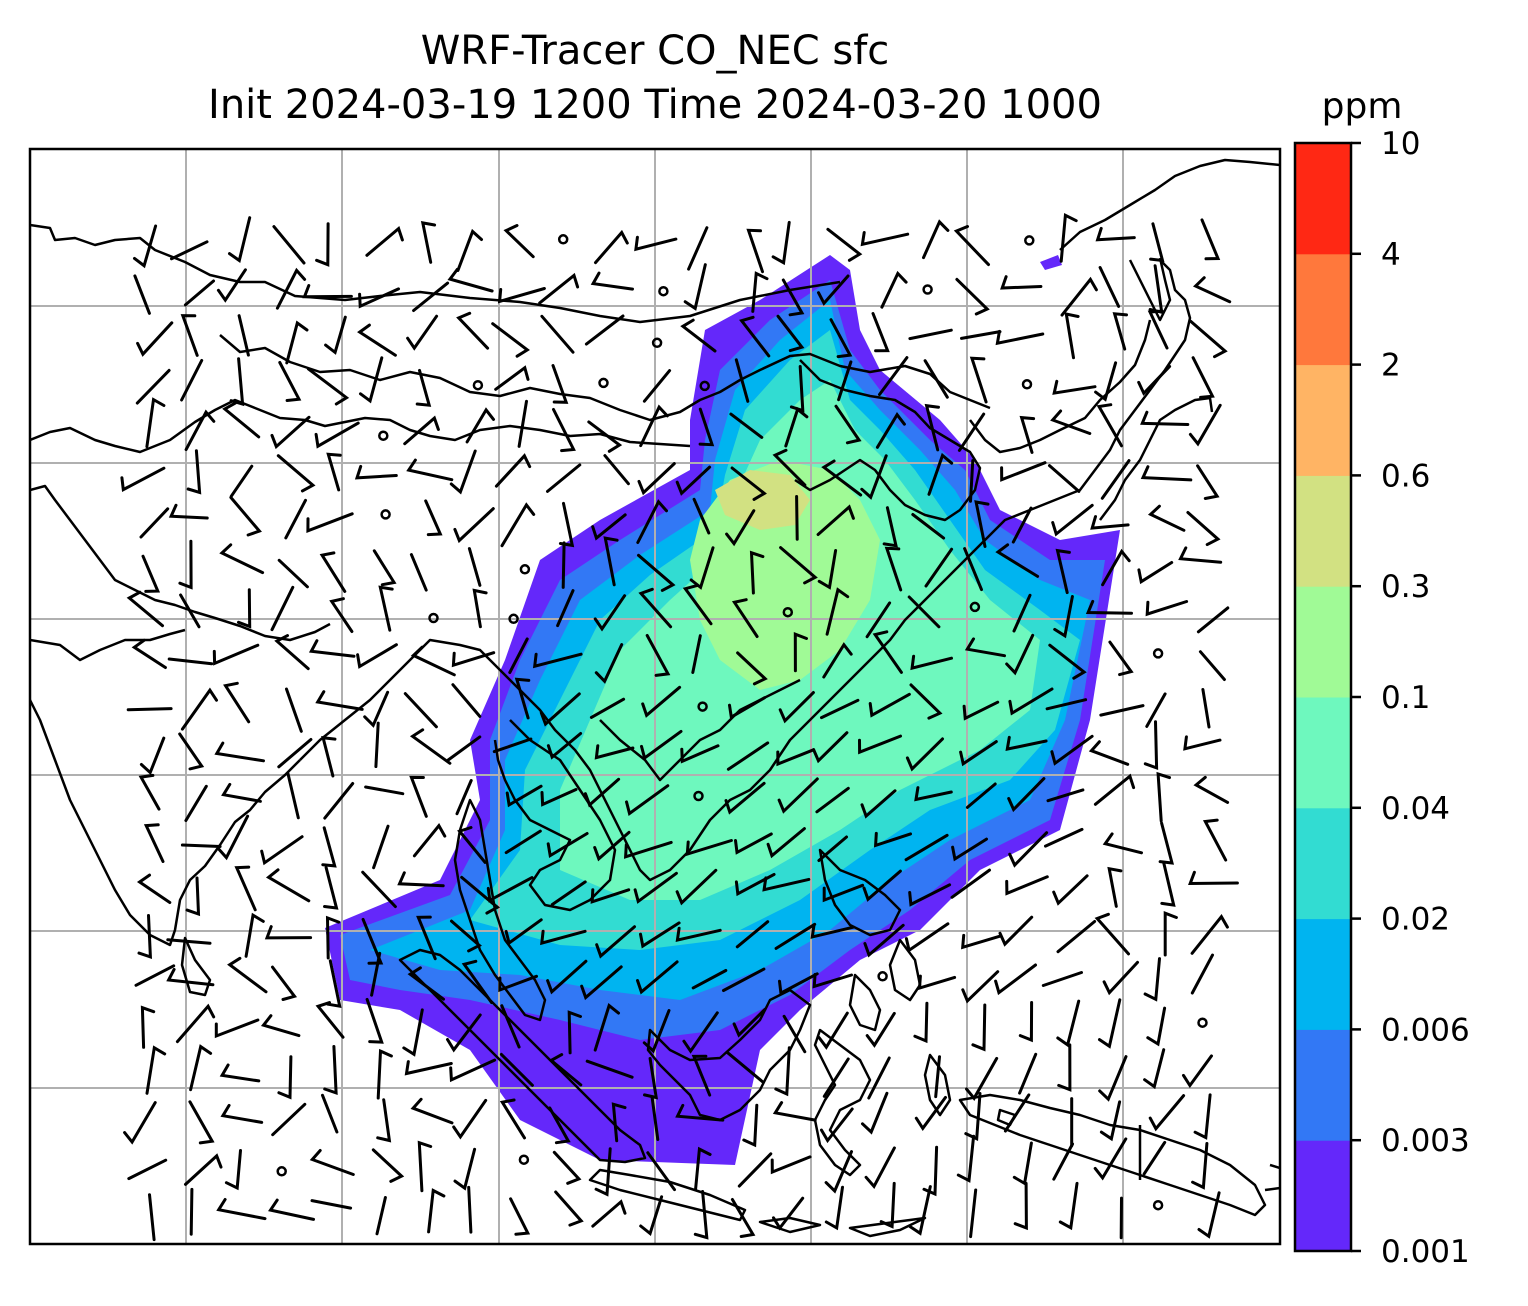  I want to click on colorbar-unit-label: ppm, so click(1362, 106).